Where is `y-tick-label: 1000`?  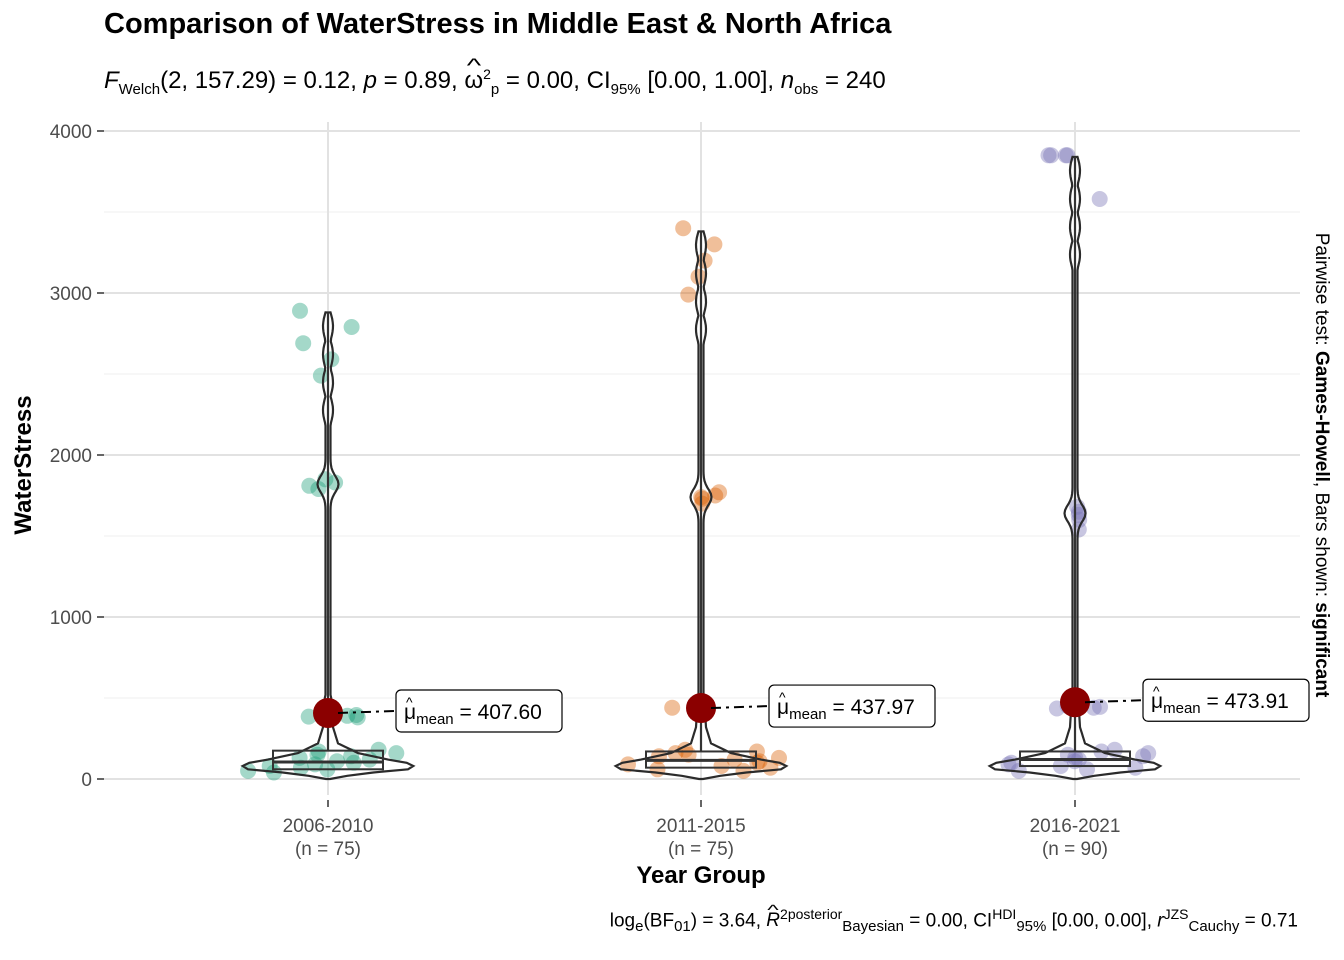
y-tick-label: 1000 is located at coordinates (71, 618).